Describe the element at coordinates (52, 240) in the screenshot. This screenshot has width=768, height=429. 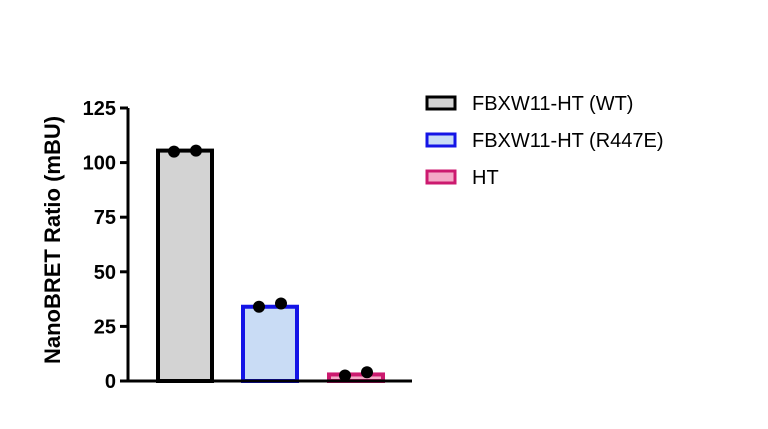
I see `y-axis-title: NanoBRET Ratio (mBU)` at that location.